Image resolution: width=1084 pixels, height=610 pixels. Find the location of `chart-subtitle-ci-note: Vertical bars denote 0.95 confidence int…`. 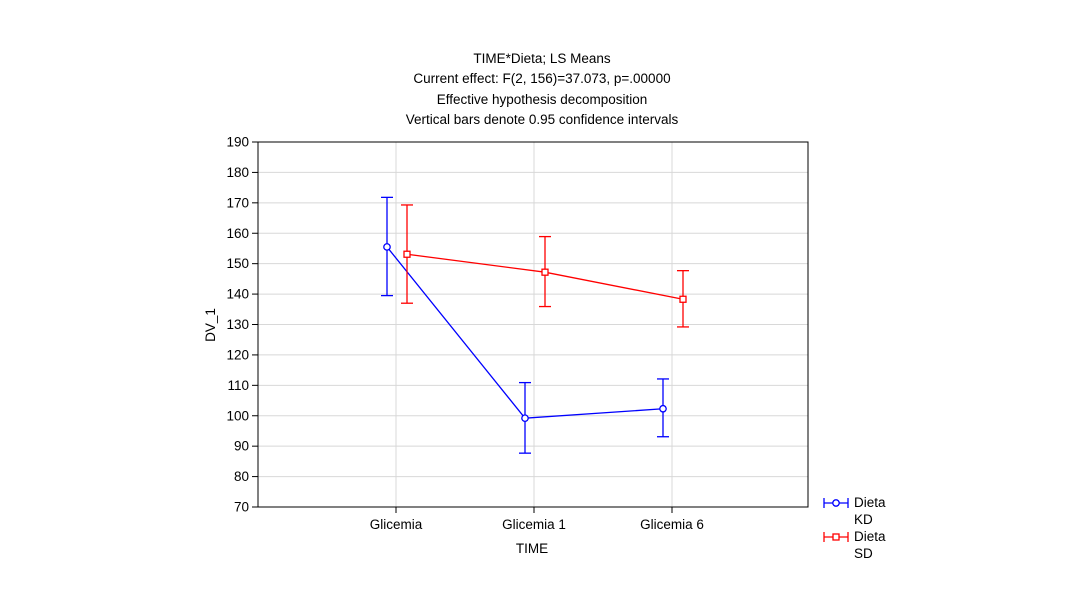

chart-subtitle-ci-note: Vertical bars denote 0.95 confidence int… is located at coordinates (542, 119).